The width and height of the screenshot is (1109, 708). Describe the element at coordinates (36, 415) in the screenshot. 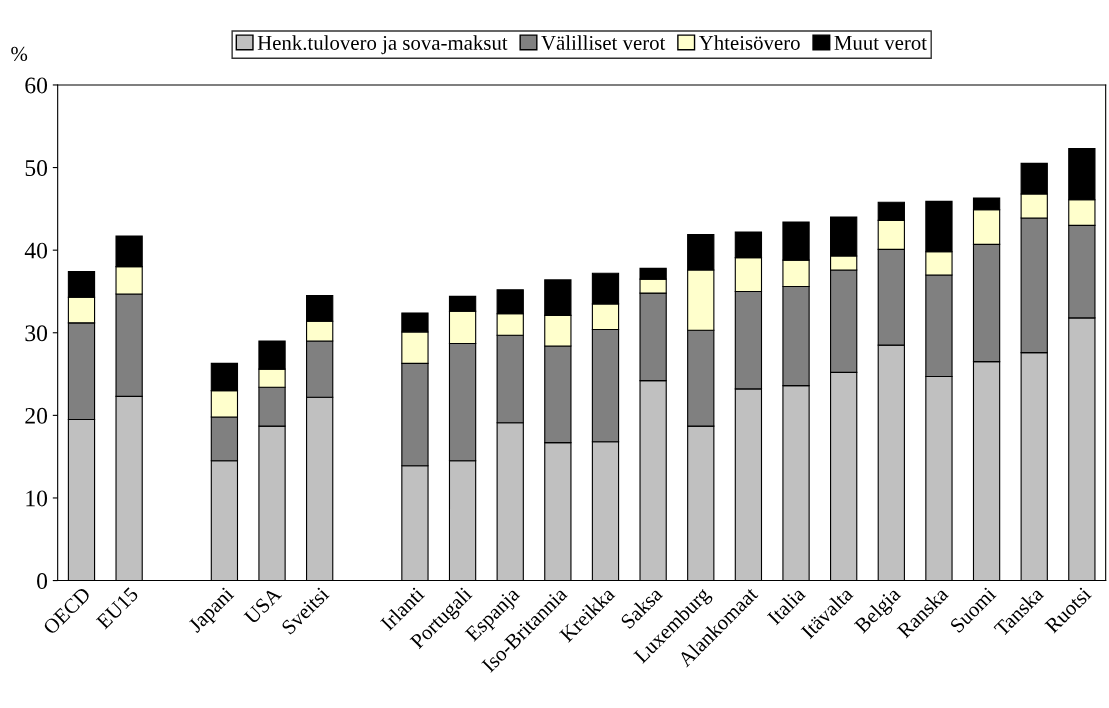

I see `y-tick-label: 20` at that location.